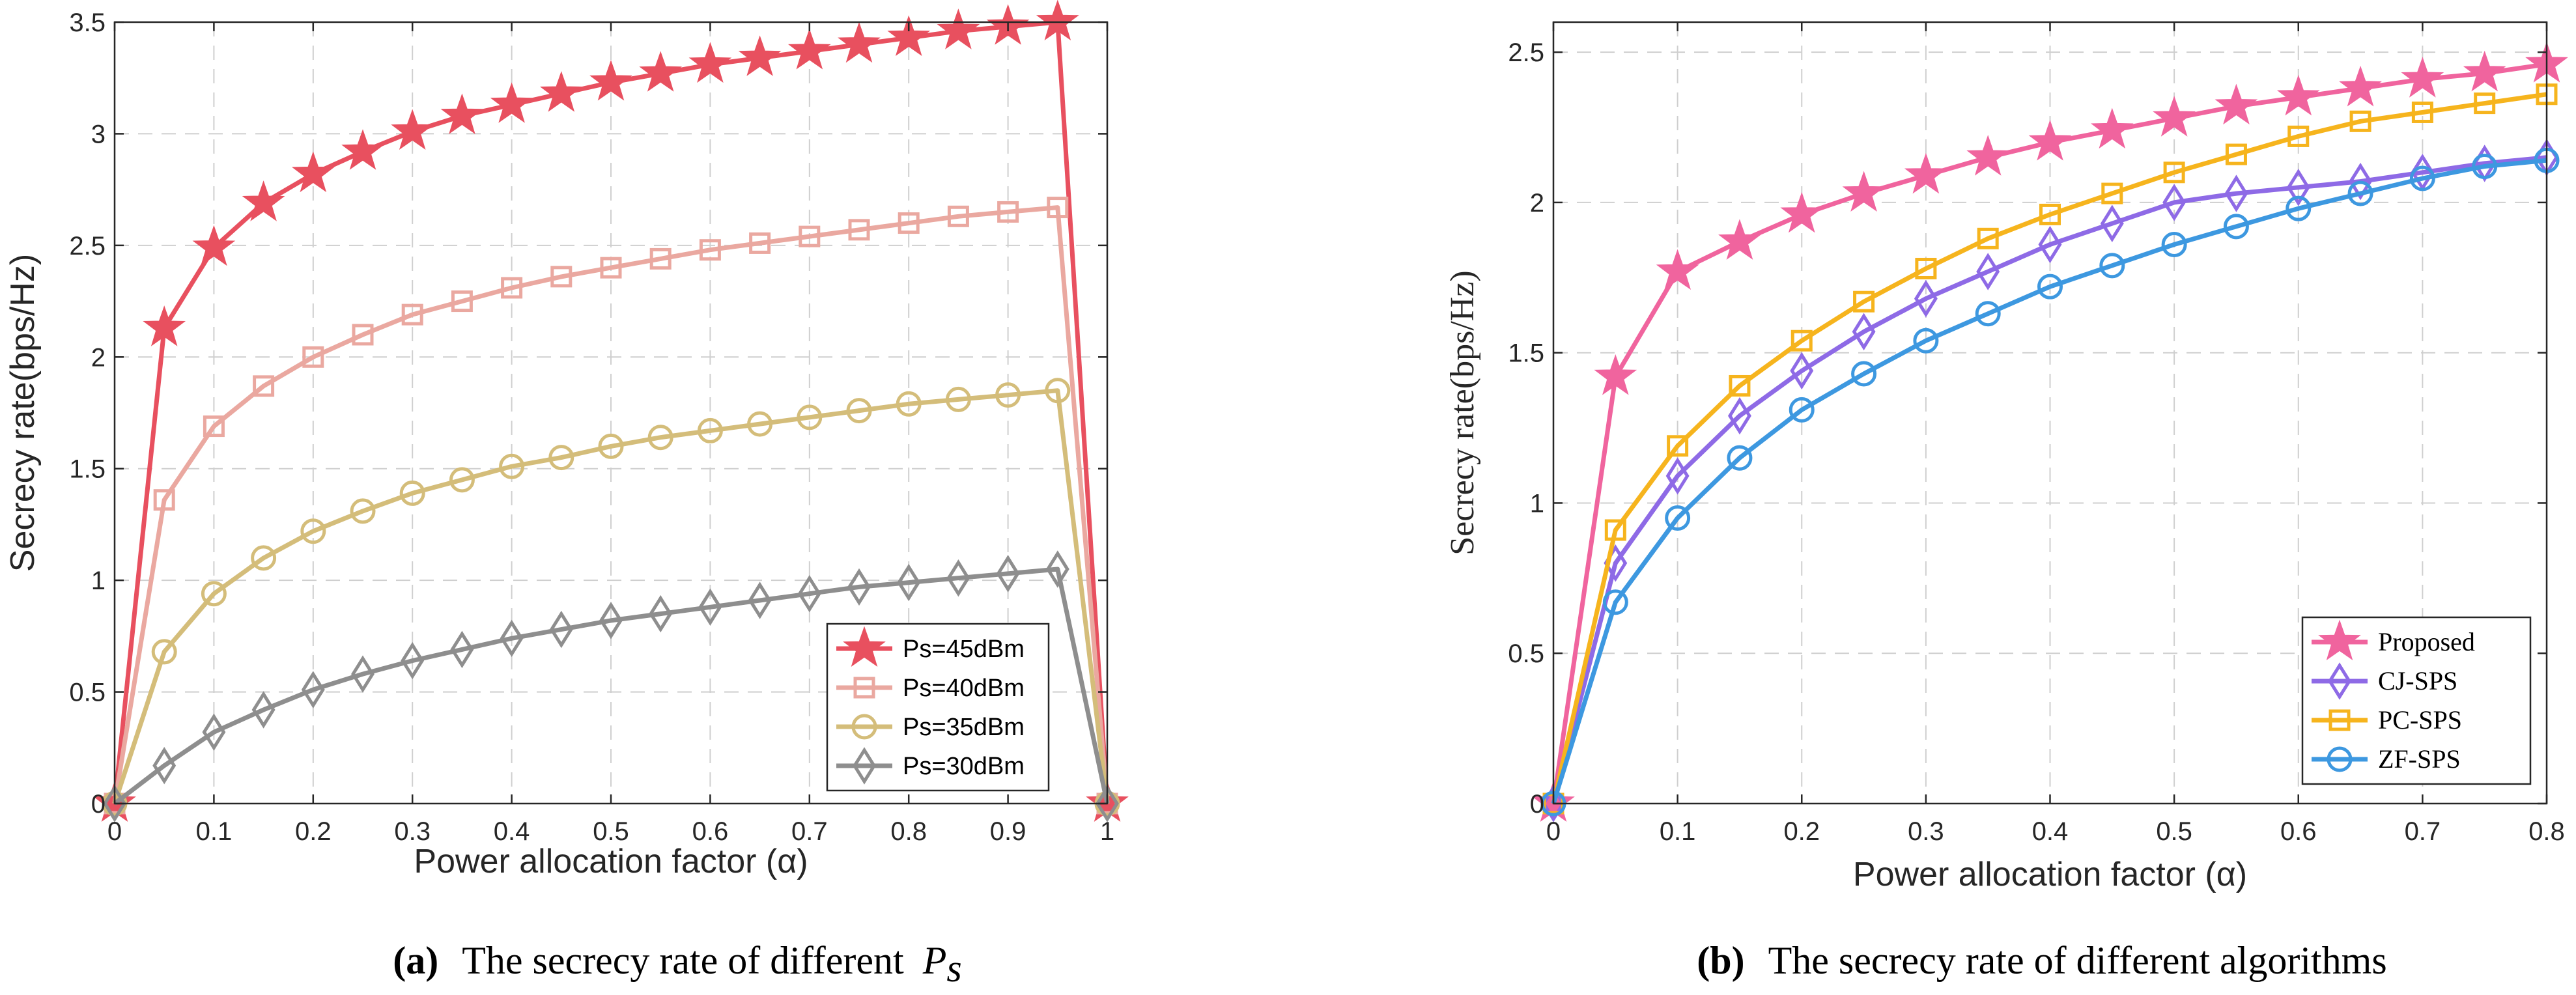 Image resolution: width=2576 pixels, height=995 pixels. Describe the element at coordinates (611, 861) in the screenshot. I see `c0-x-axis-label: Power allocation factor (α)` at that location.